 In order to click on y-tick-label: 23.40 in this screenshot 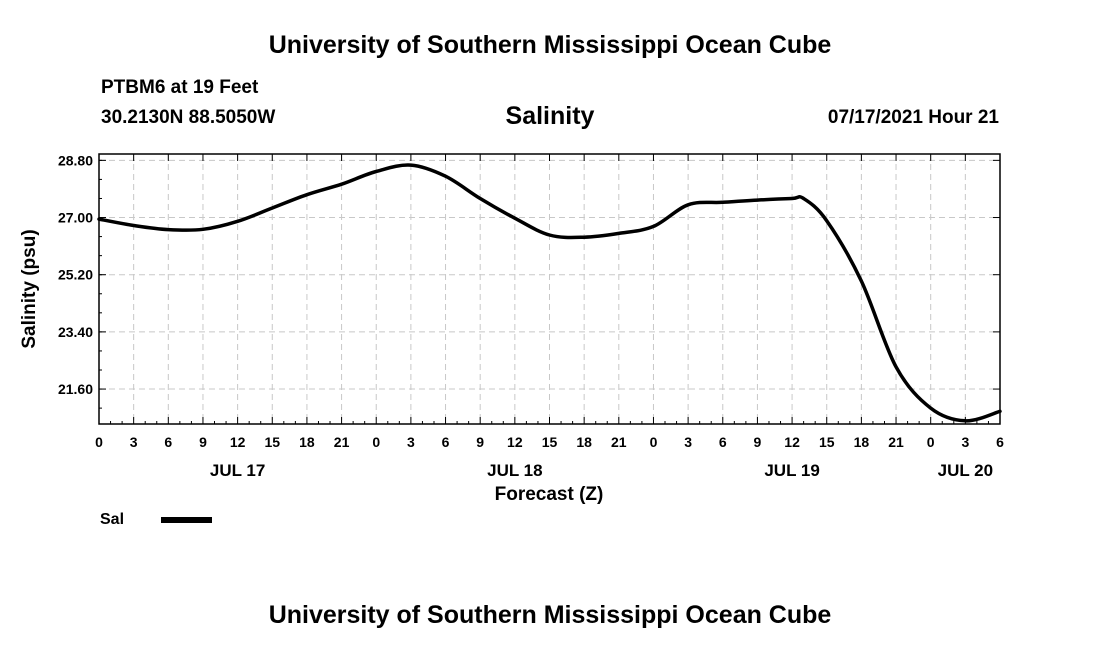, I will do `click(75, 332)`.